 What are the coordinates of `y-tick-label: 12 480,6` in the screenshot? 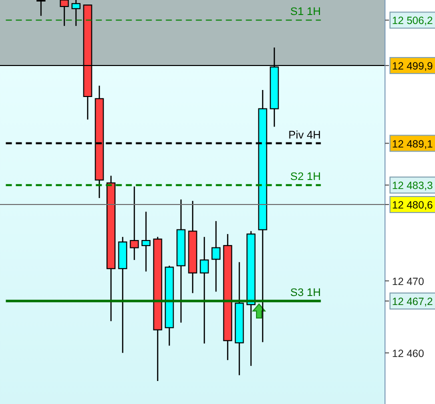 It's located at (413, 206).